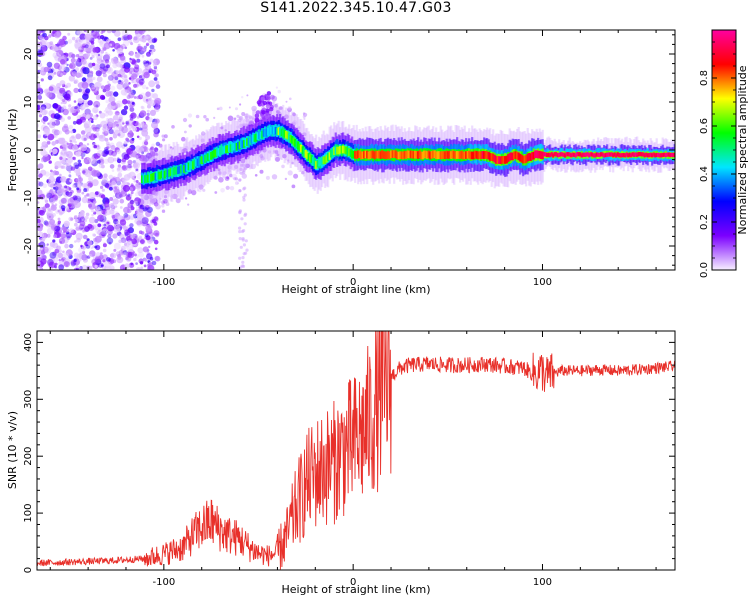 This screenshot has height=600, width=750. What do you see at coordinates (542, 282) in the screenshot?
I see `x-tick-label: 100` at bounding box center [542, 282].